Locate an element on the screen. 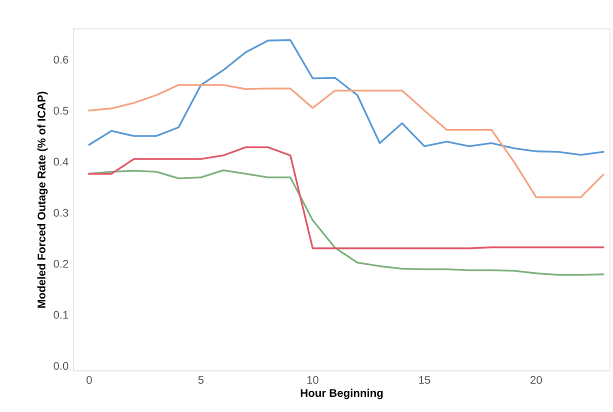 The height and width of the screenshot is (412, 613). x-tick-label: 10 is located at coordinates (312, 380).